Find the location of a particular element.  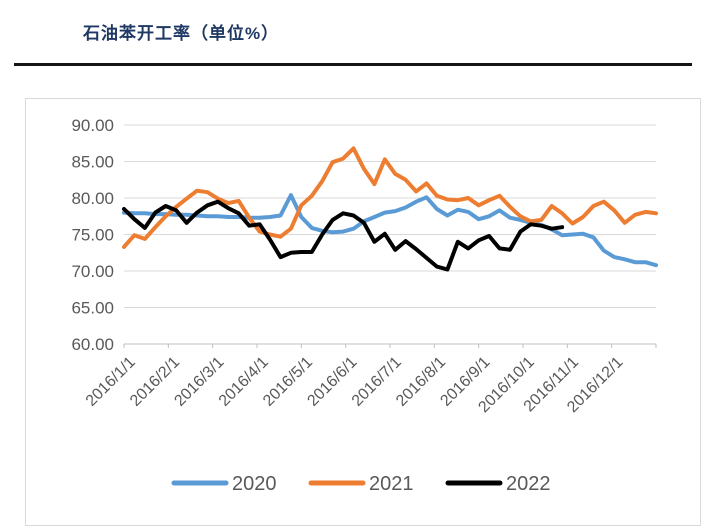

legend-label-2022: 2022 is located at coordinates (528, 484).